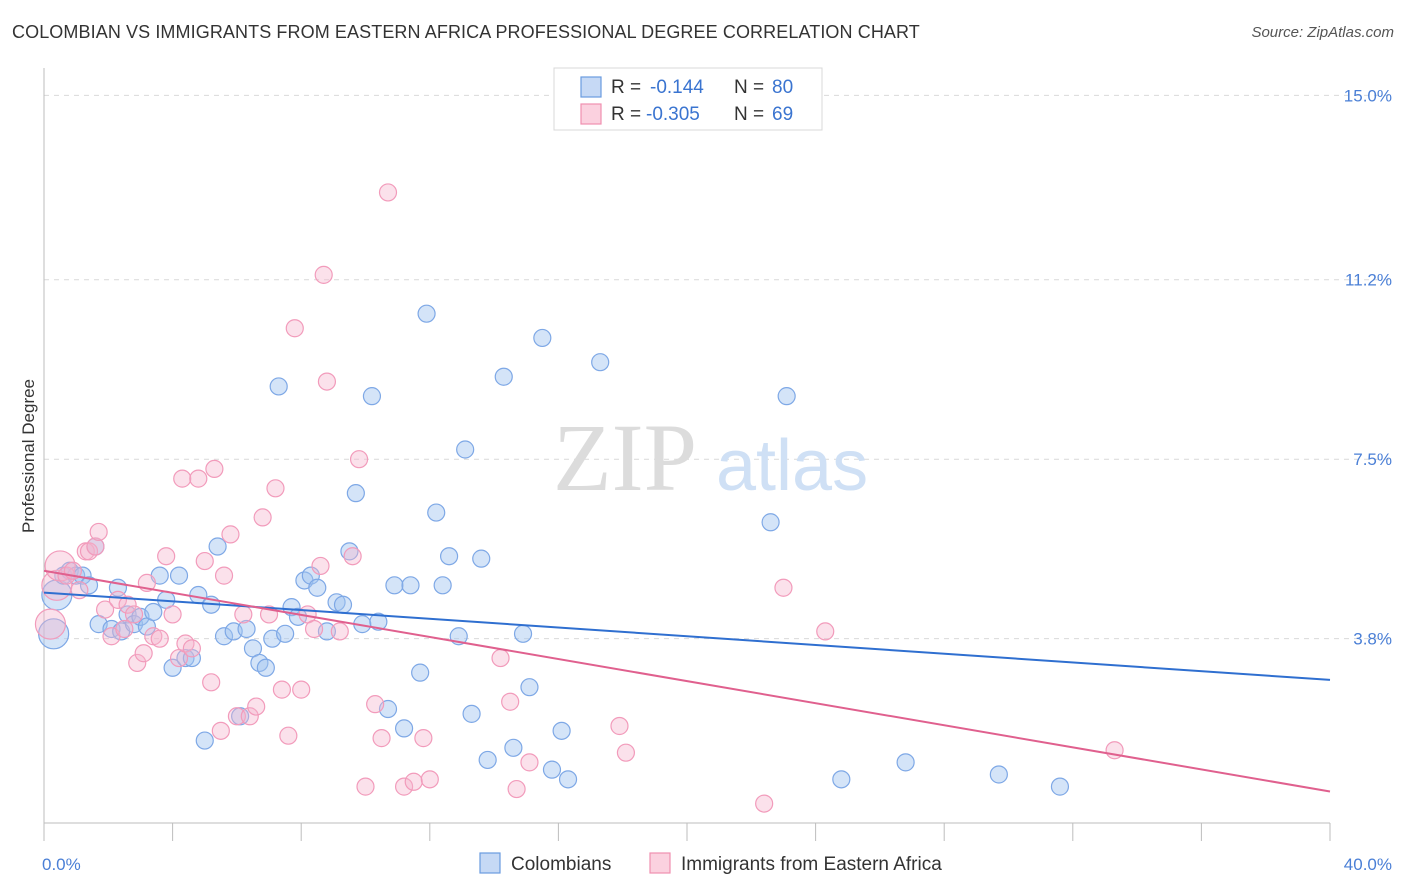 The width and height of the screenshot is (1406, 892). Describe the element at coordinates (749, 114) in the screenshot. I see `legend-n-label-2: N =` at that location.